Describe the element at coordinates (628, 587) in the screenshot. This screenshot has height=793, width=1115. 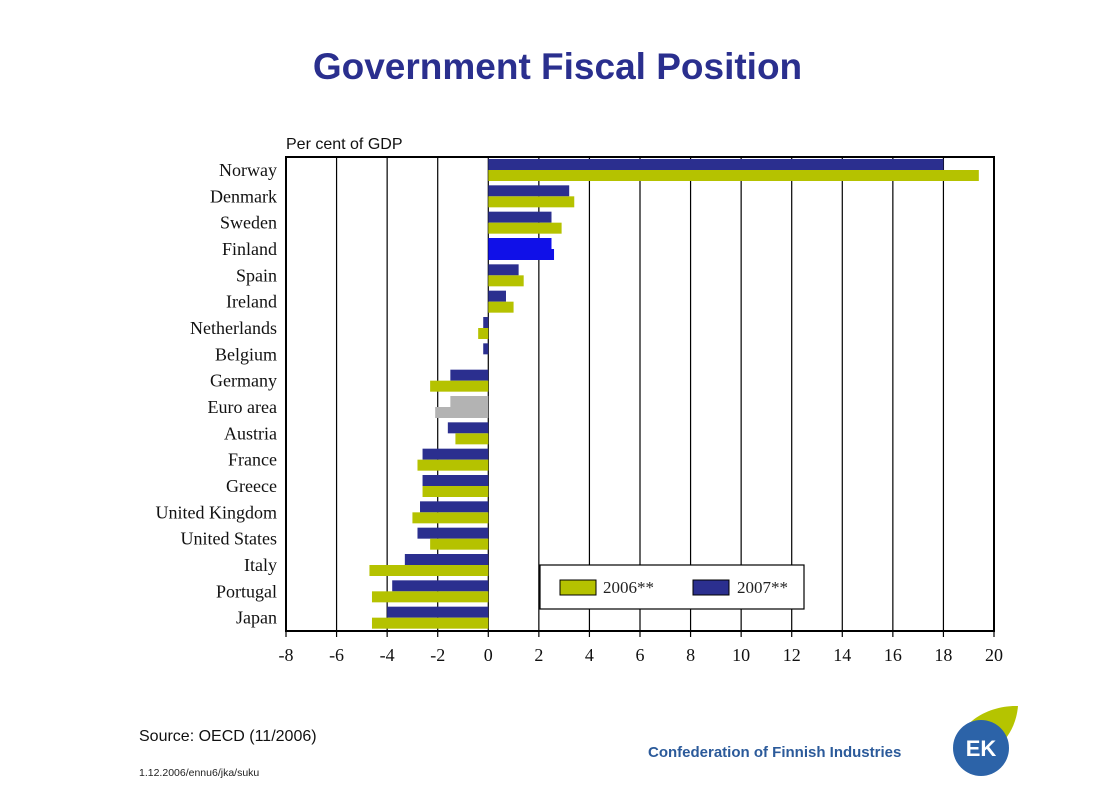
I see `legend-label-2006: 2006**` at that location.